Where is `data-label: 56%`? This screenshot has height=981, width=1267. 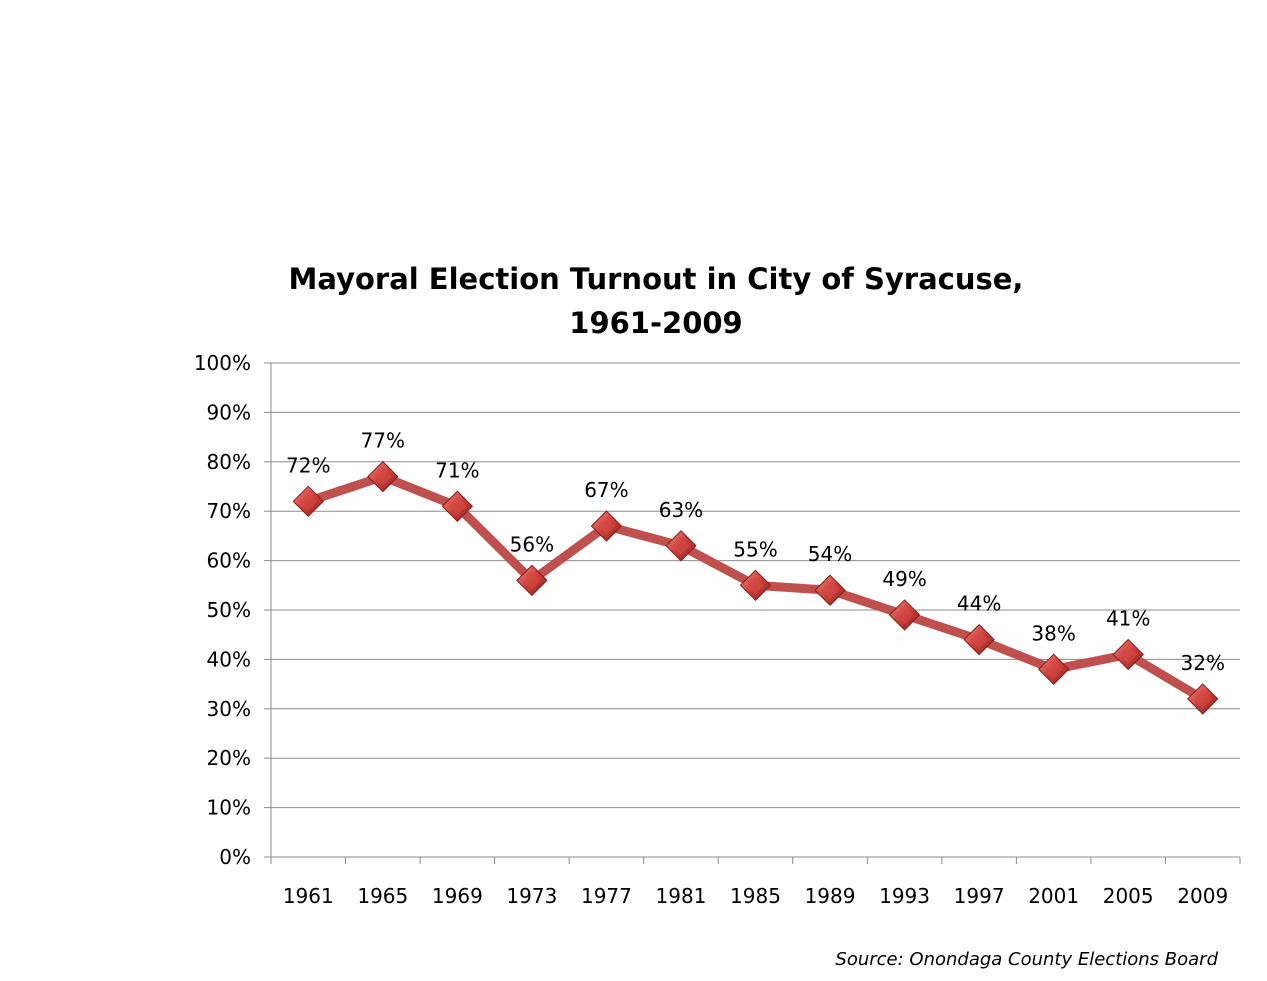
data-label: 56% is located at coordinates (532, 544).